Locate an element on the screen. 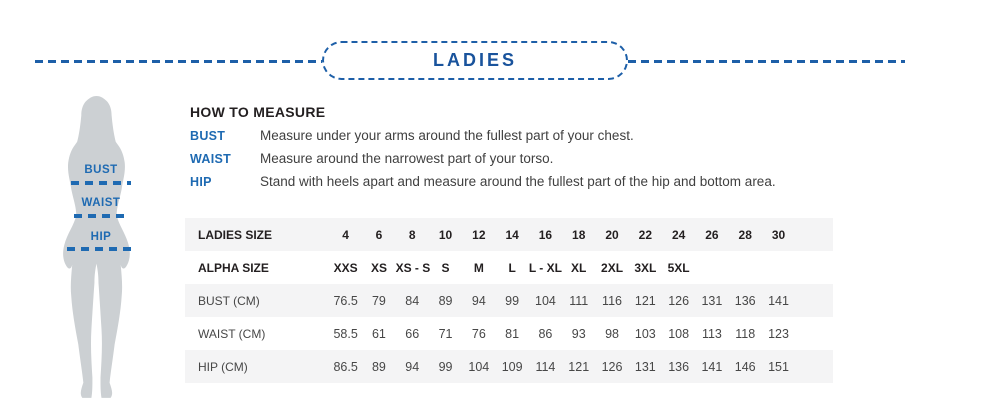 The image size is (1000, 418). ladies-title-pill: LADIES is located at coordinates (475, 60).